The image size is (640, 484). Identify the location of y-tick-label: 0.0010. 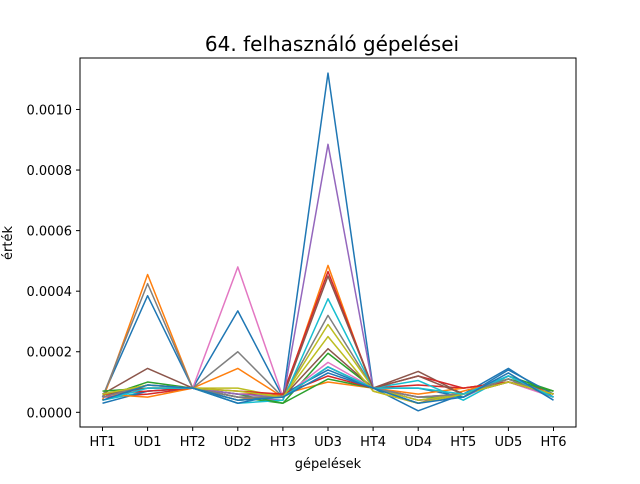
(50, 110).